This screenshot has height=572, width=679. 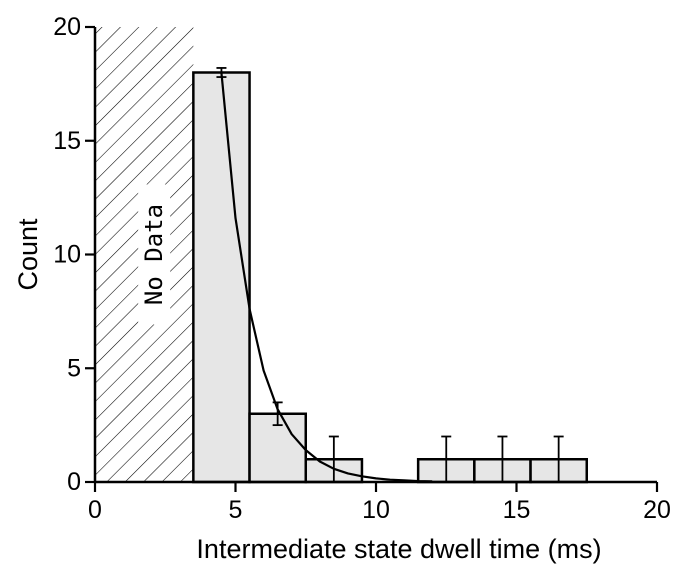 What do you see at coordinates (67, 27) in the screenshot?
I see `y-tick-label-20: 20` at bounding box center [67, 27].